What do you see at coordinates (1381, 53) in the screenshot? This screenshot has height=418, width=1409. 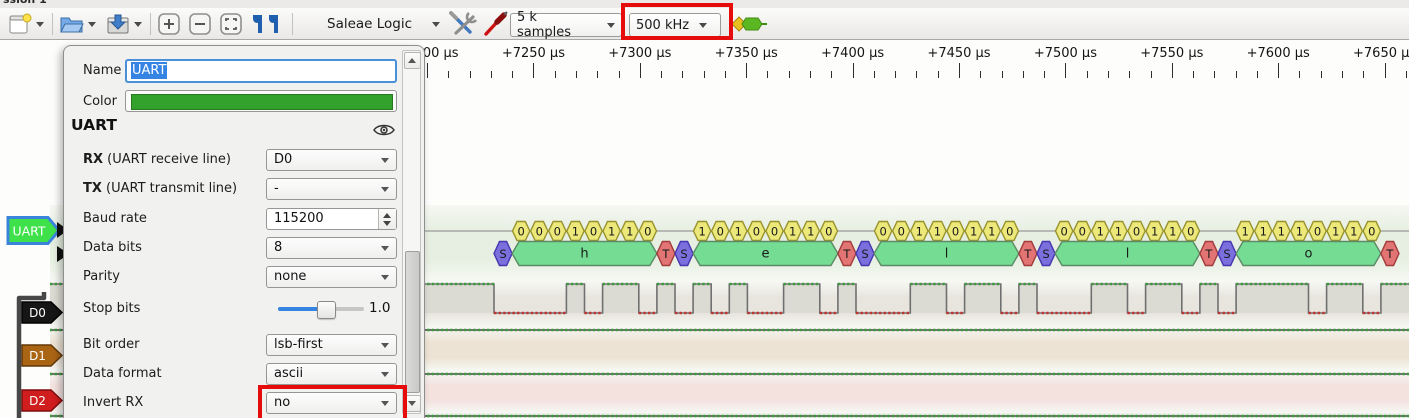 I see `timeline-label: +7650 µs` at bounding box center [1381, 53].